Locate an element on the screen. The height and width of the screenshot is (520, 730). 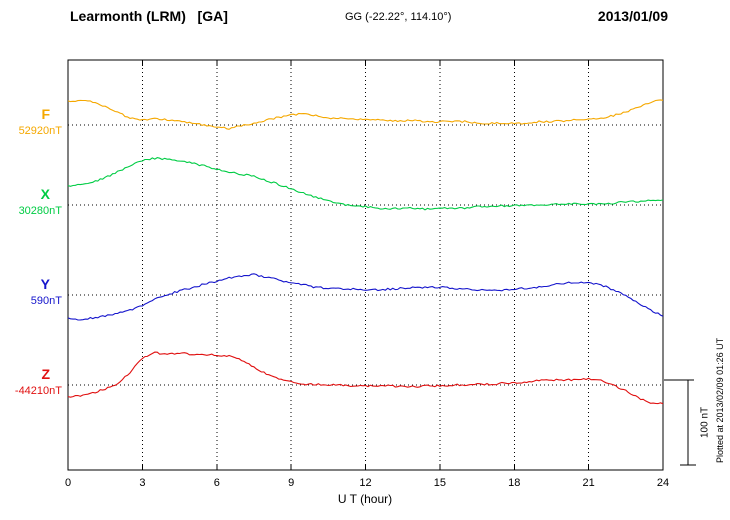
x-axis-label: U T (hour) is located at coordinates (365, 499).